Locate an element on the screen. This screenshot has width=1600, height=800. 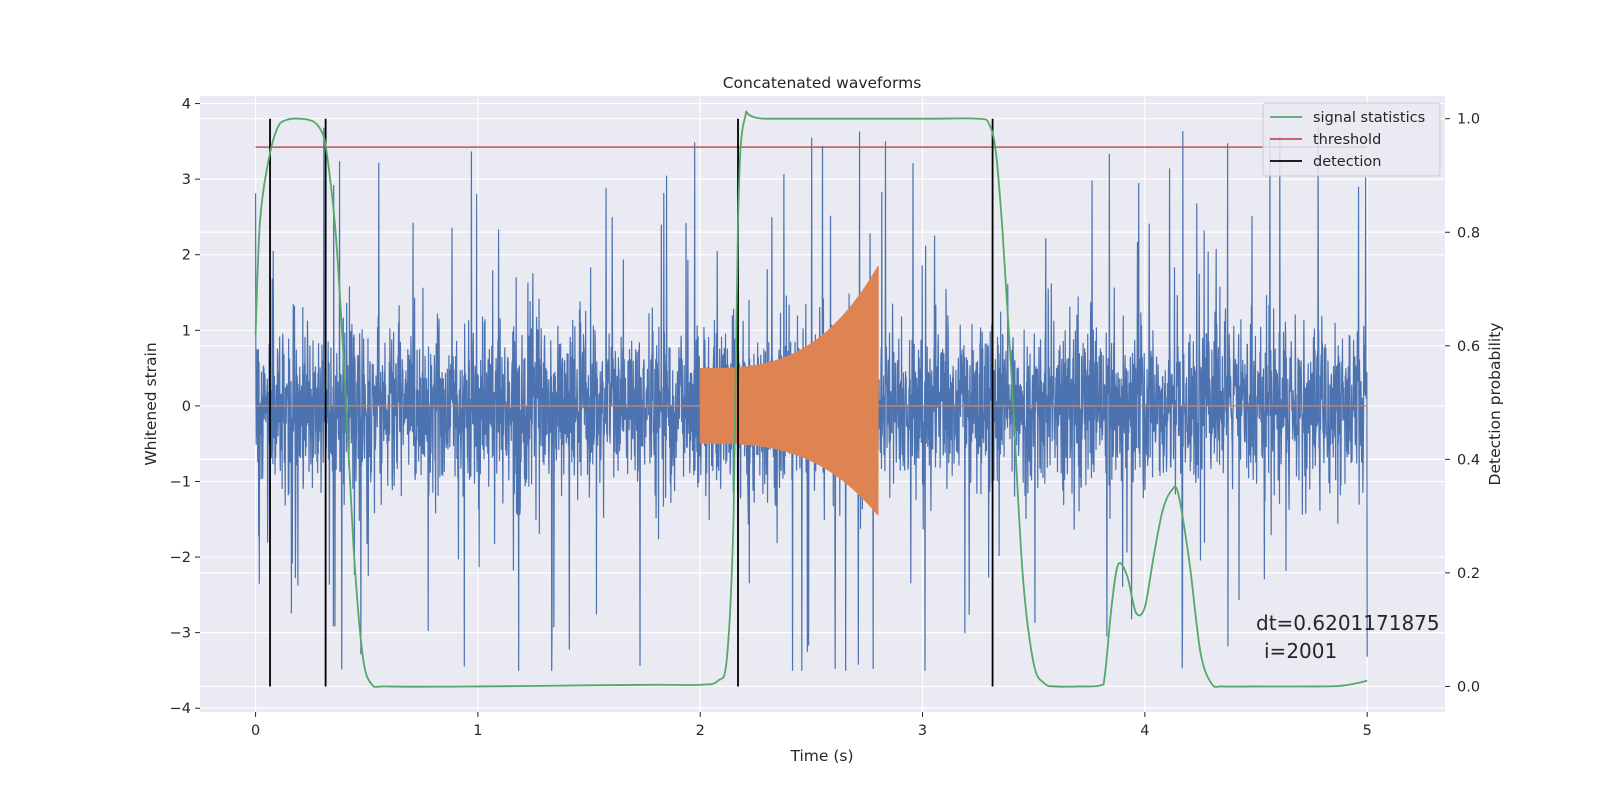
y2-tick-label-3: 0.6 is located at coordinates (1468, 347).